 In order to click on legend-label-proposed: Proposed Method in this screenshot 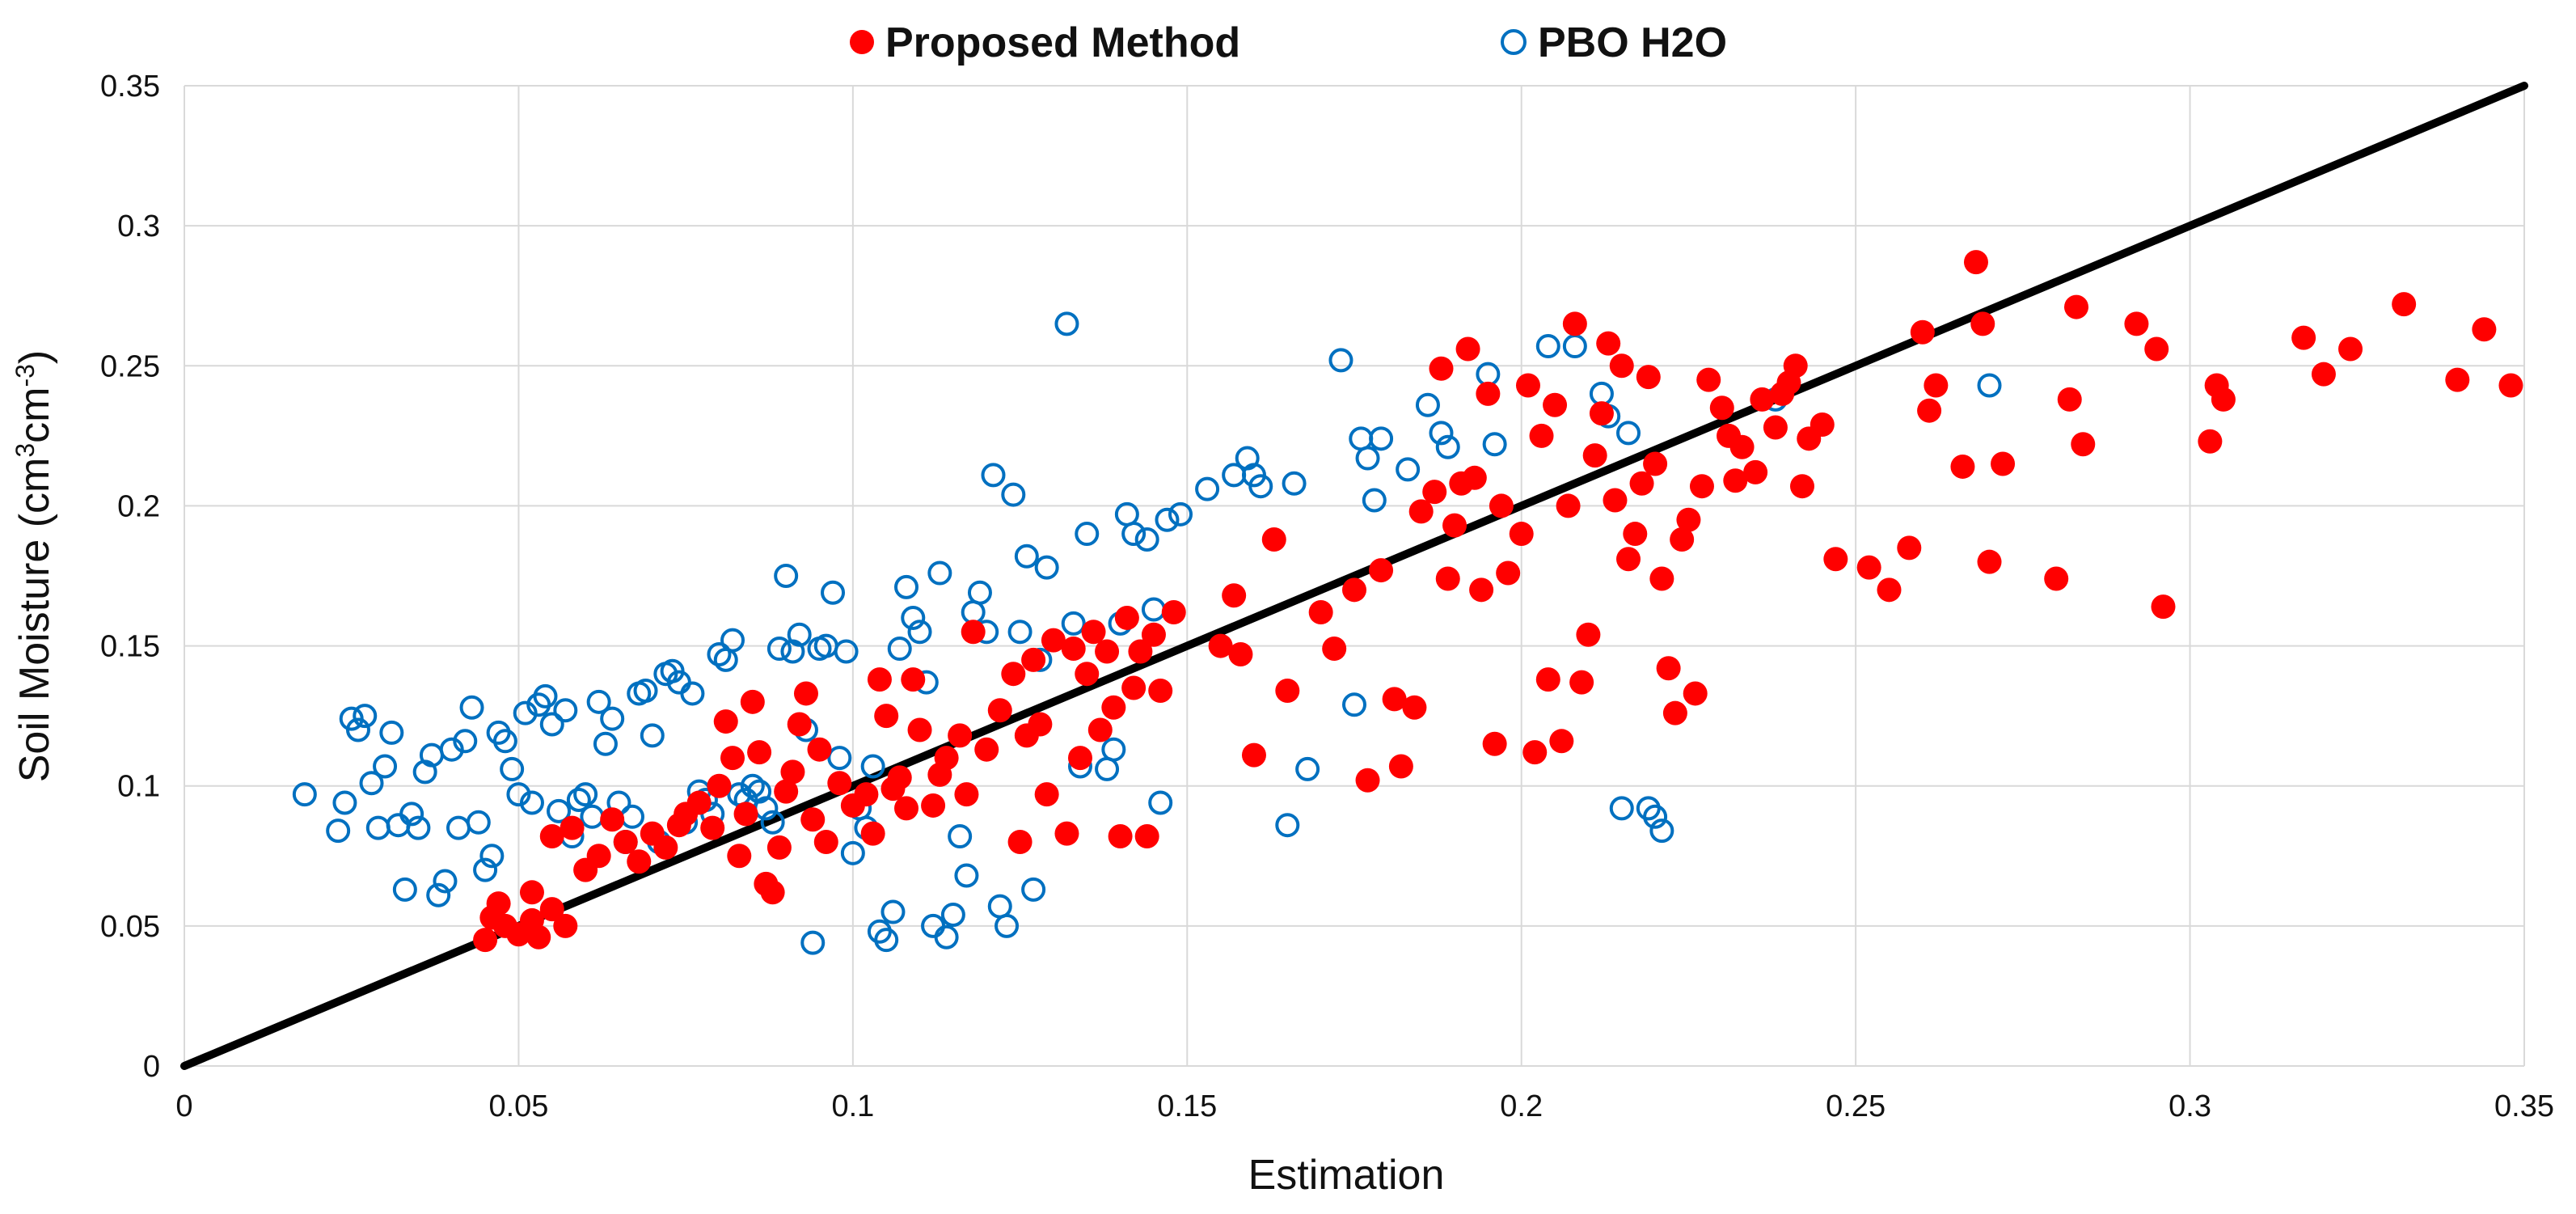, I will do `click(1062, 43)`.